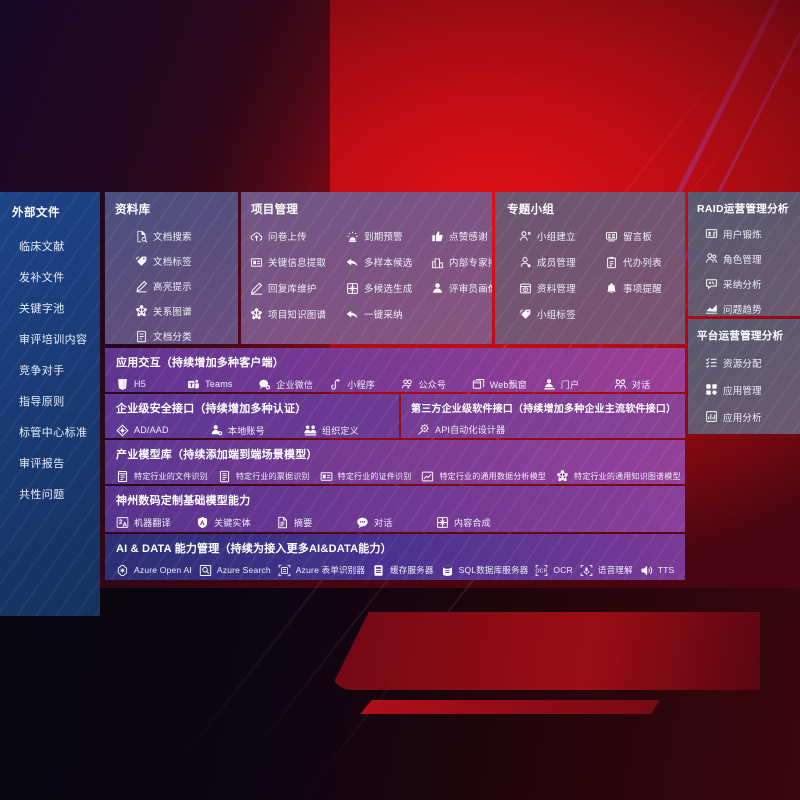 The height and width of the screenshot is (800, 800). Describe the element at coordinates (578, 383) in the screenshot. I see `app-item-portal: 门户` at that location.